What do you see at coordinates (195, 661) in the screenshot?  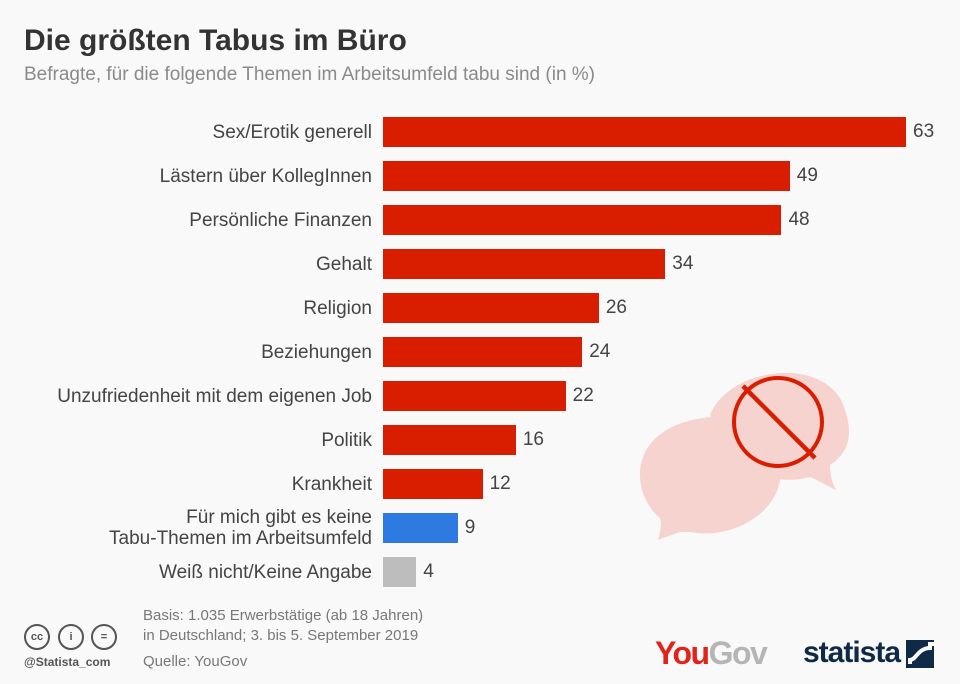 I see `source-text: Quelle: YouGov` at bounding box center [195, 661].